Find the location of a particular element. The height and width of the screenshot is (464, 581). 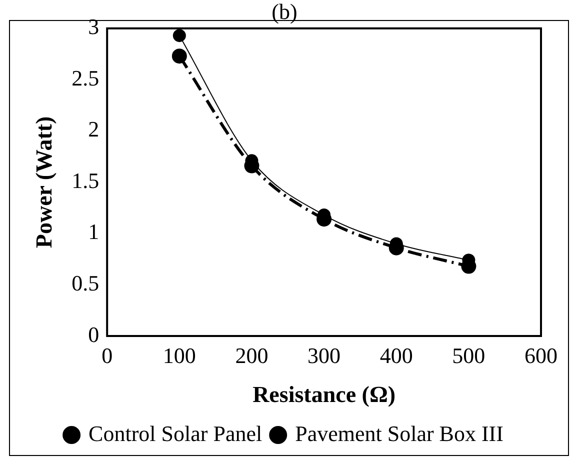

y-axis-title: Power (Watt) is located at coordinates (44, 182).